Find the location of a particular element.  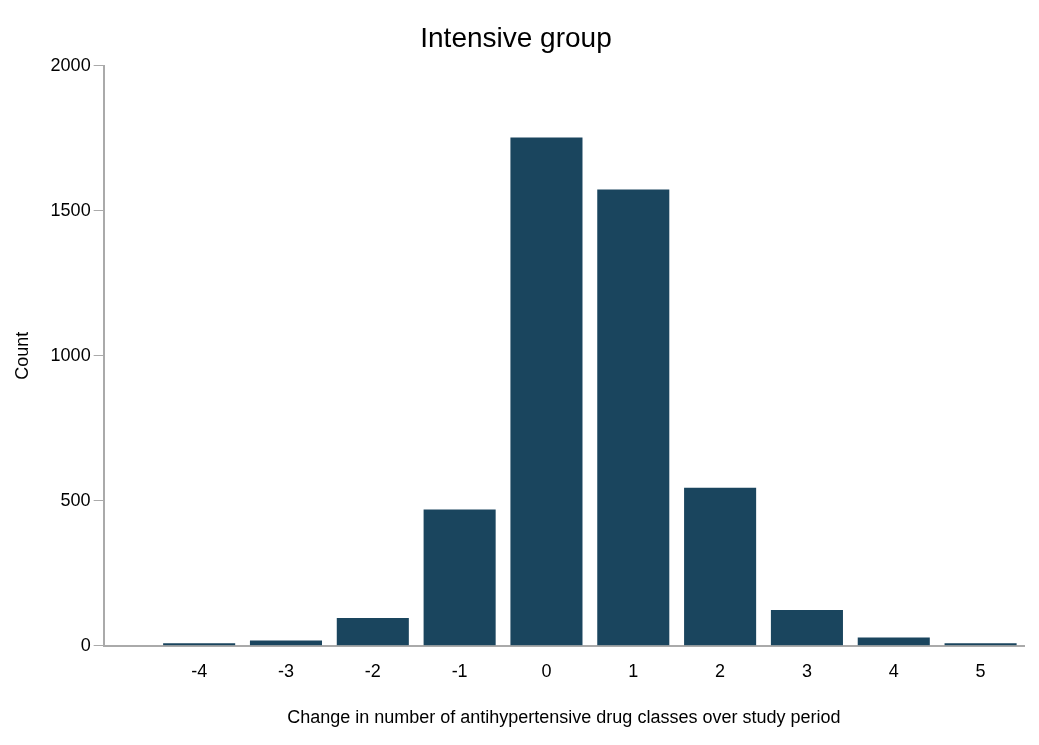

y-tick-label: 0 is located at coordinates (85, 644).